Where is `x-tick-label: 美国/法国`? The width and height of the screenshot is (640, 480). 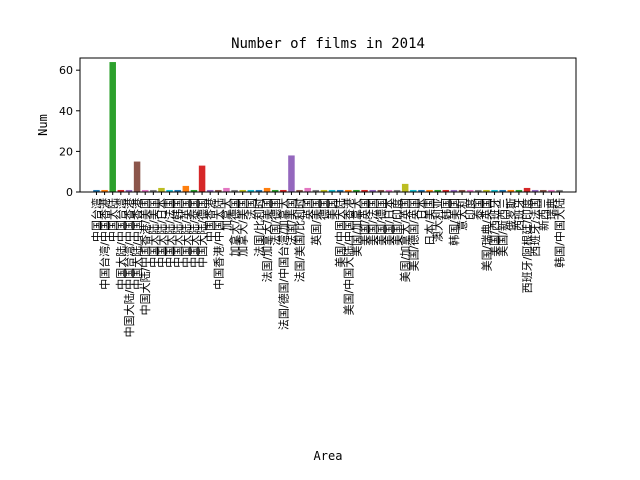
x-tick-label: 美国/法国 is located at coordinates (373, 222).